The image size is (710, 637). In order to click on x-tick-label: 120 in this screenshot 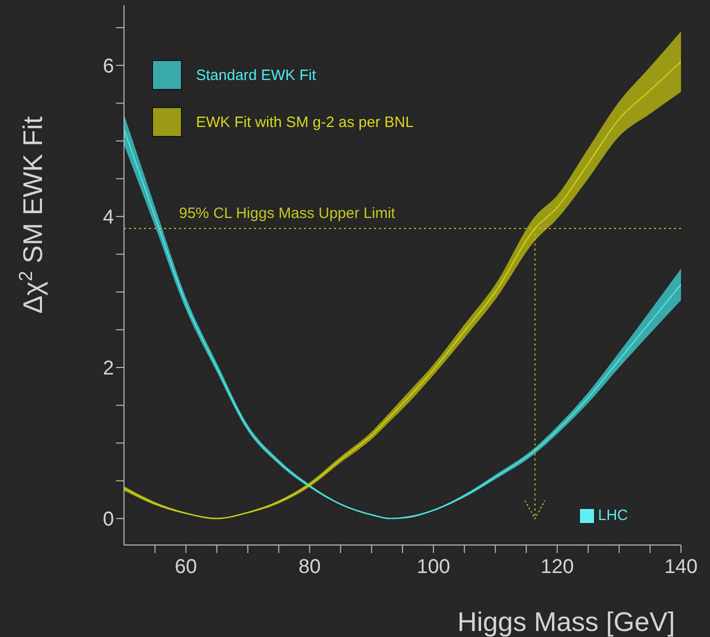, I will do `click(557, 567)`.